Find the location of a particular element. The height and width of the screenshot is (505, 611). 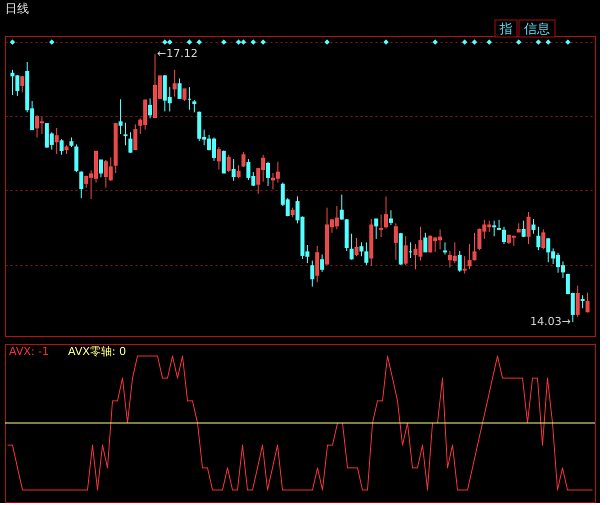

annotation: 指 is located at coordinates (505, 29).